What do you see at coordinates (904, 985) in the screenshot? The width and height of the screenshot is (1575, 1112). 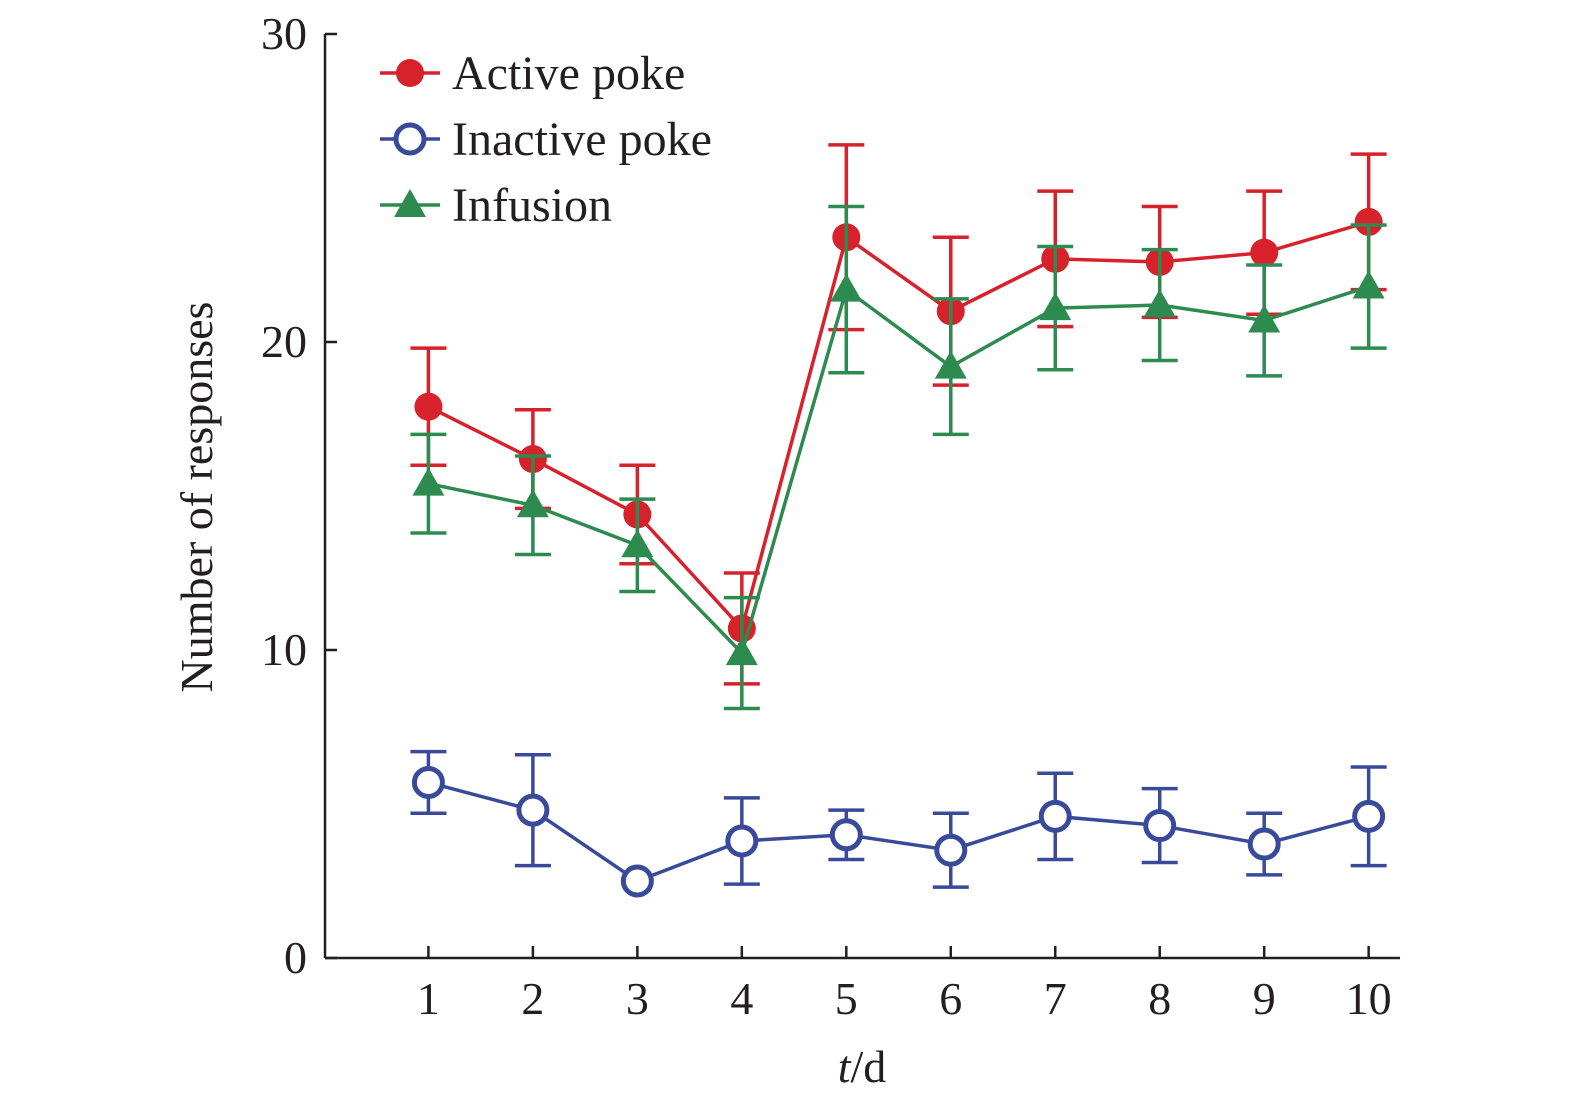 I see `x-ticks: 1 2 3 4 5 6 7 8 9 10` at bounding box center [904, 985].